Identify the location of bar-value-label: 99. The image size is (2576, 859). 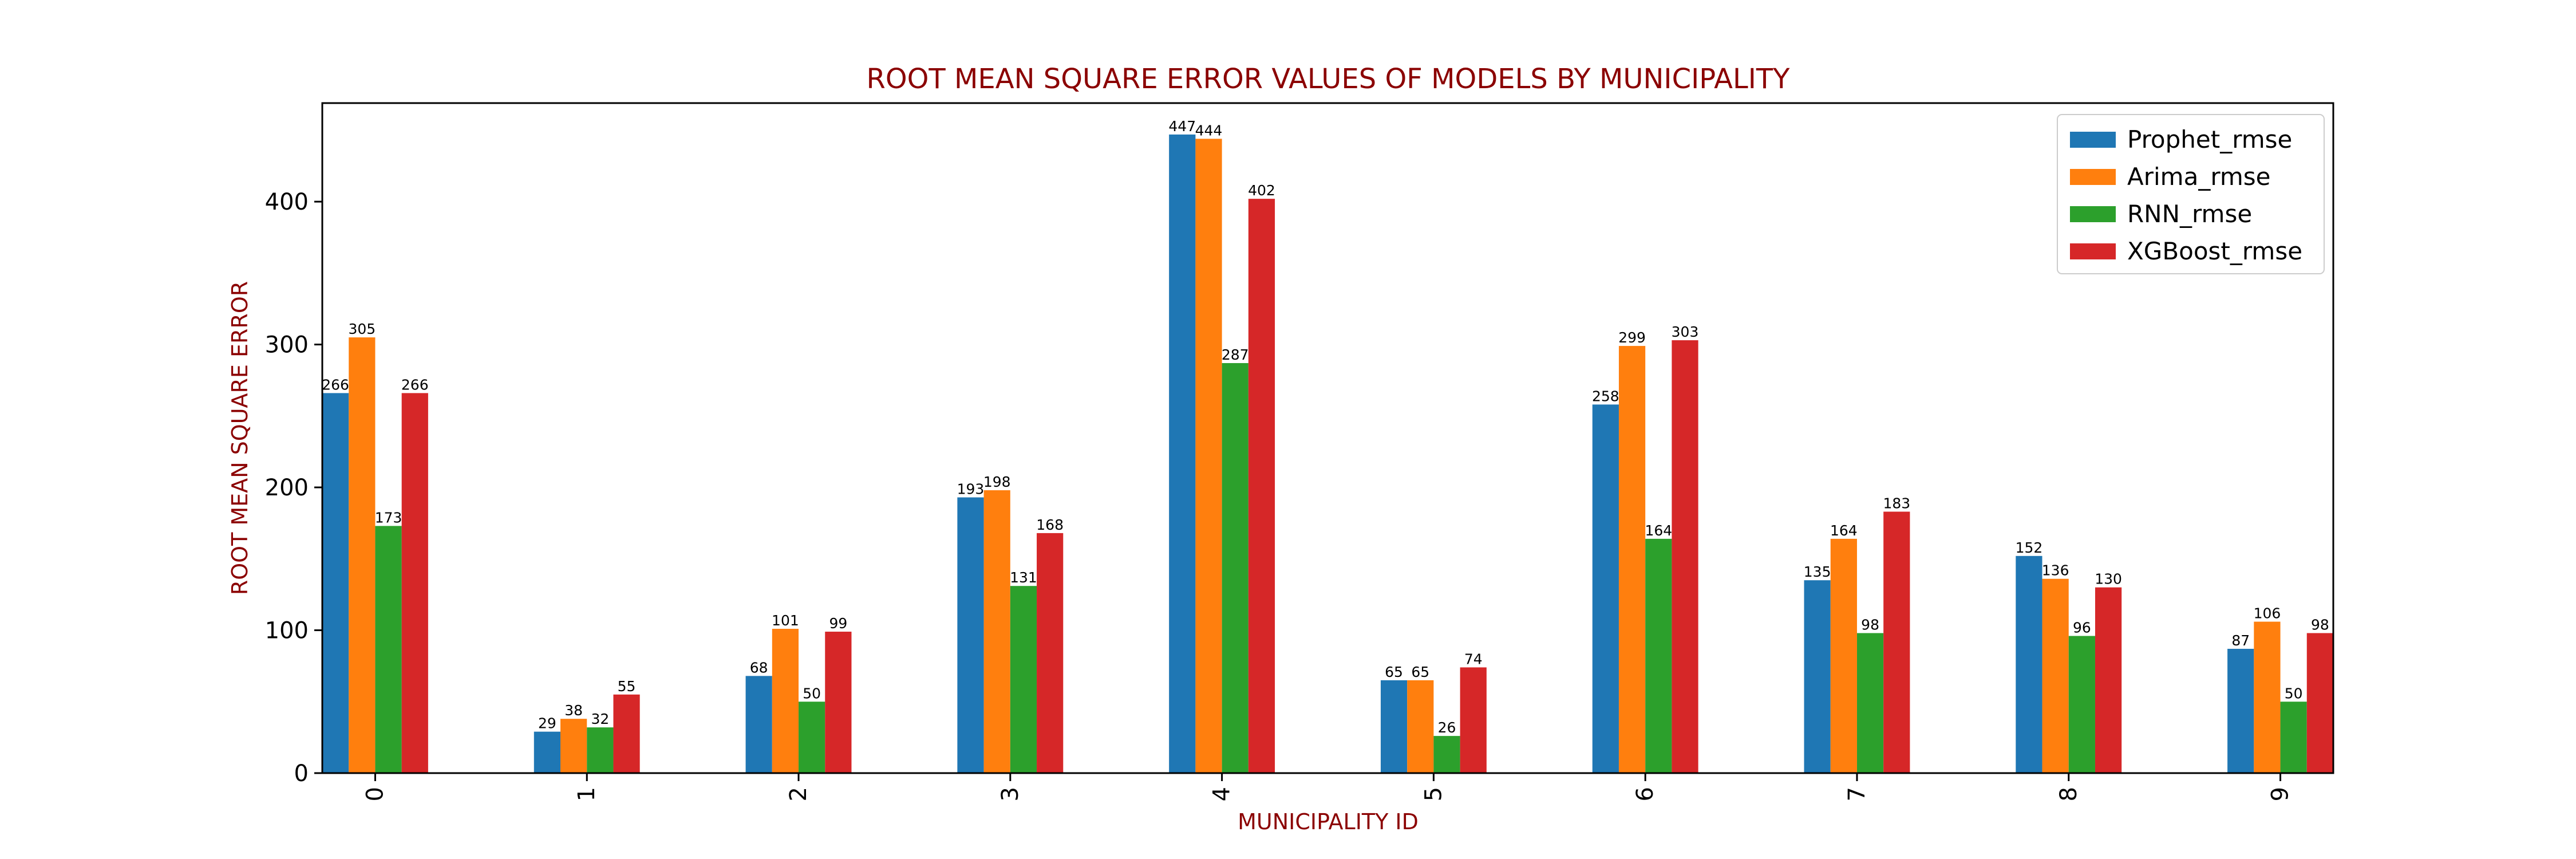
(838, 623).